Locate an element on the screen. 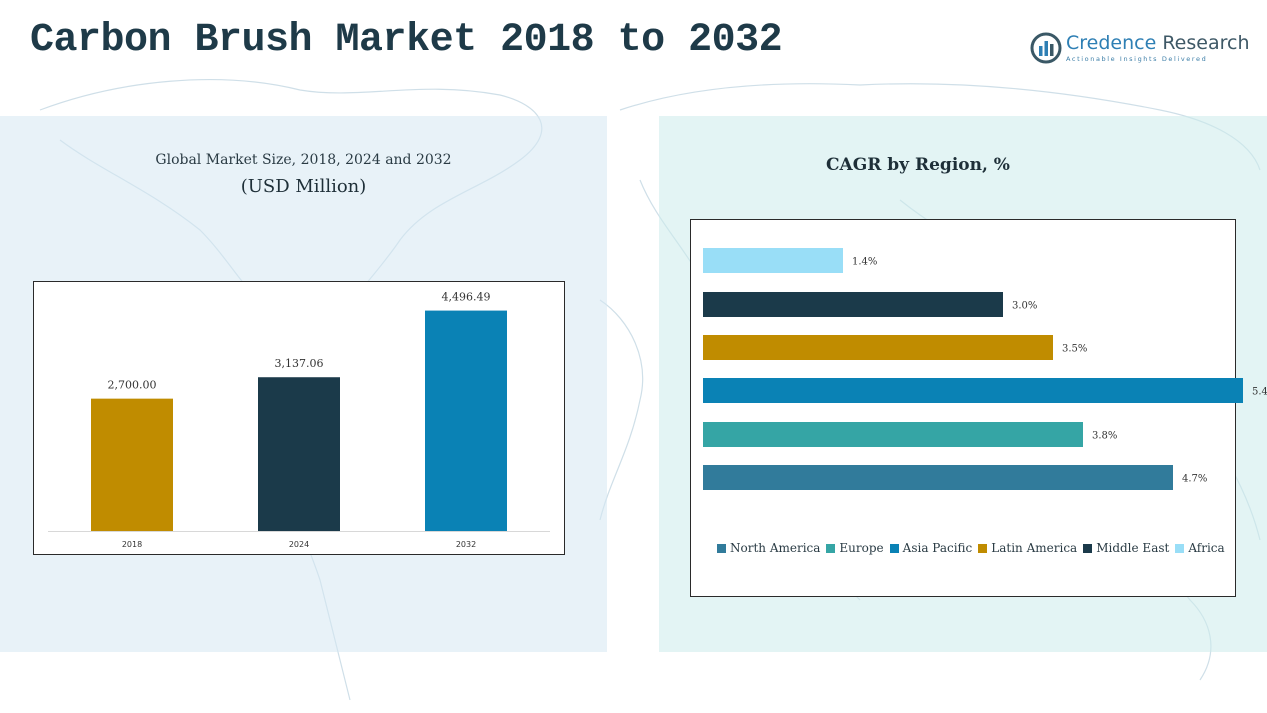  legend-label: Europe is located at coordinates (861, 548).